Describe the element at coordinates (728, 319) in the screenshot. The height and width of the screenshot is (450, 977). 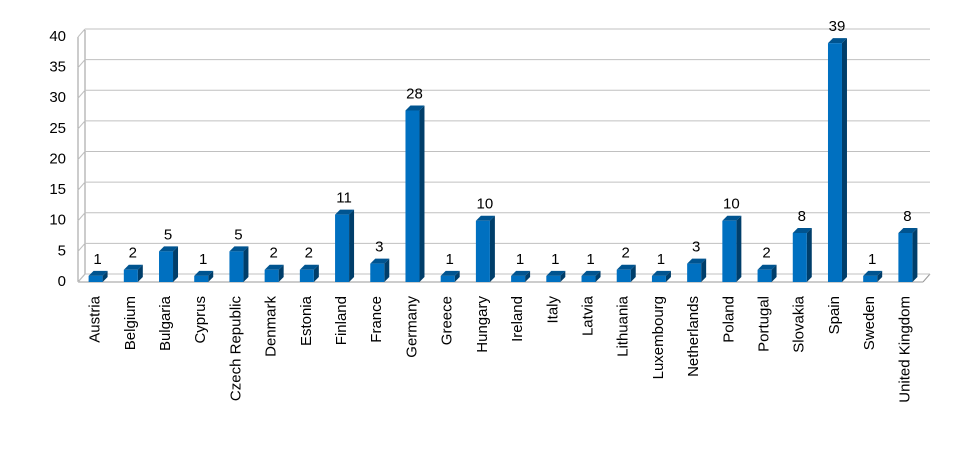
I see `x-tick-label: Poland` at that location.